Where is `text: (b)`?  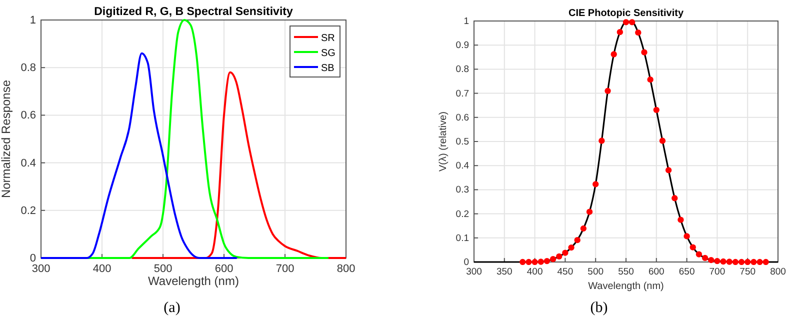
text: (b) is located at coordinates (599, 308).